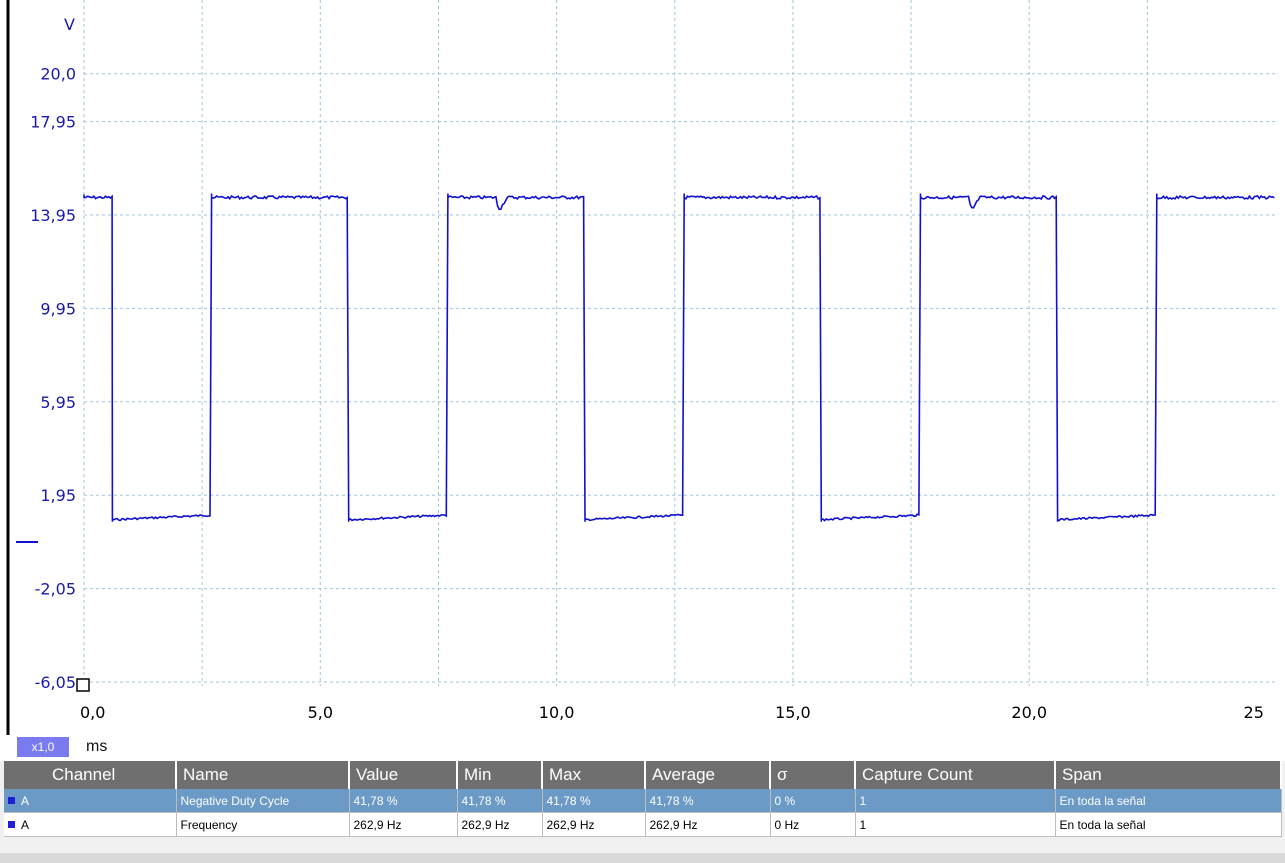 This screenshot has height=863, width=1285. What do you see at coordinates (320, 712) in the screenshot?
I see `x-tick-label: 5,0` at bounding box center [320, 712].